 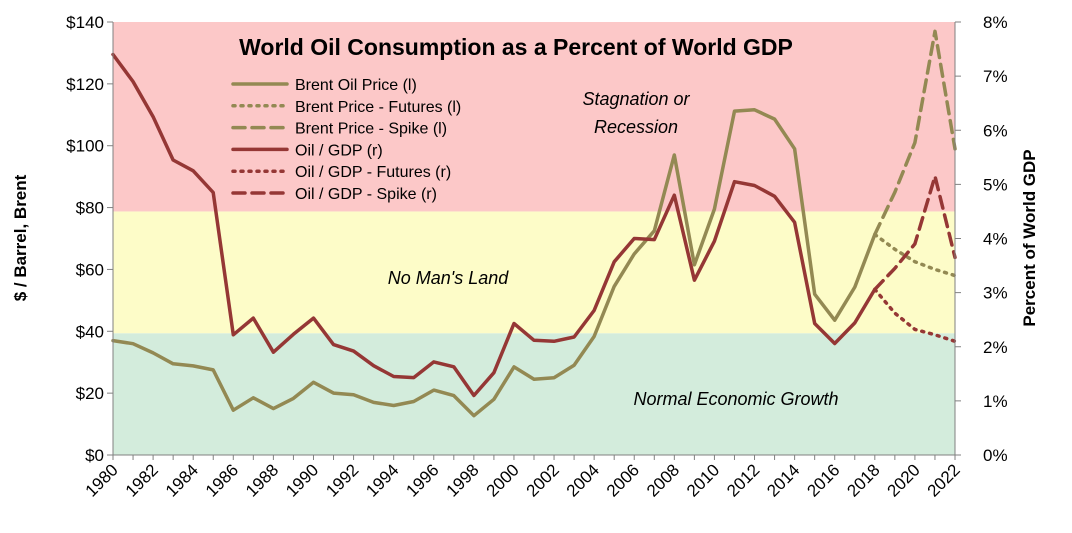 What do you see at coordinates (182, 480) in the screenshot?
I see `x-tick-label: 1984` at bounding box center [182, 480].